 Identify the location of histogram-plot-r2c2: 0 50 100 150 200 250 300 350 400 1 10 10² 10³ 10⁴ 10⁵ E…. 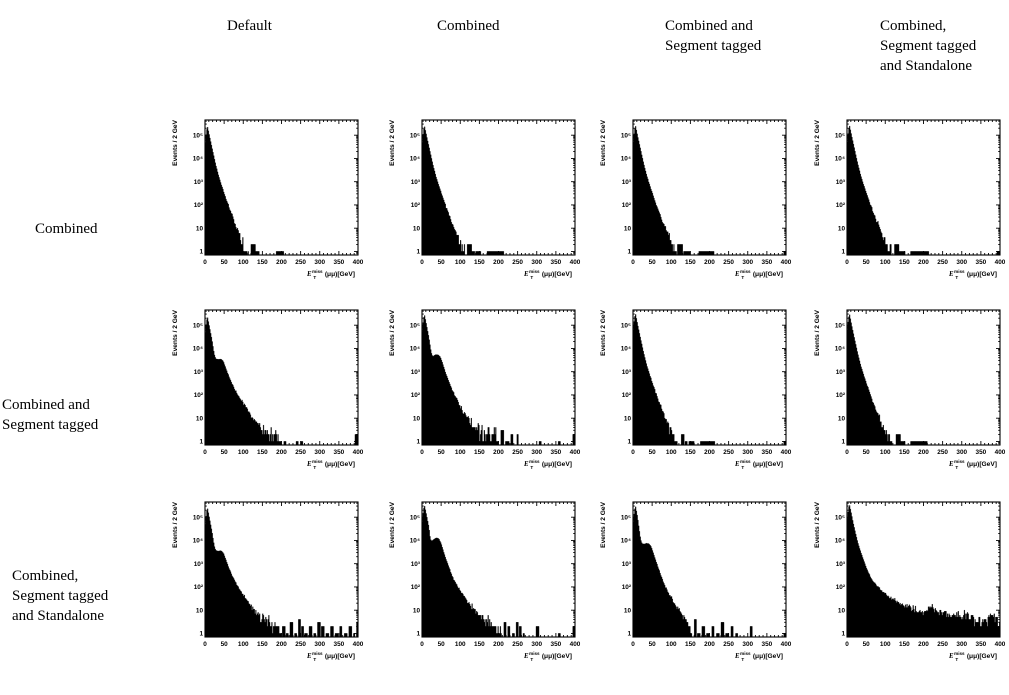
(485, 389).